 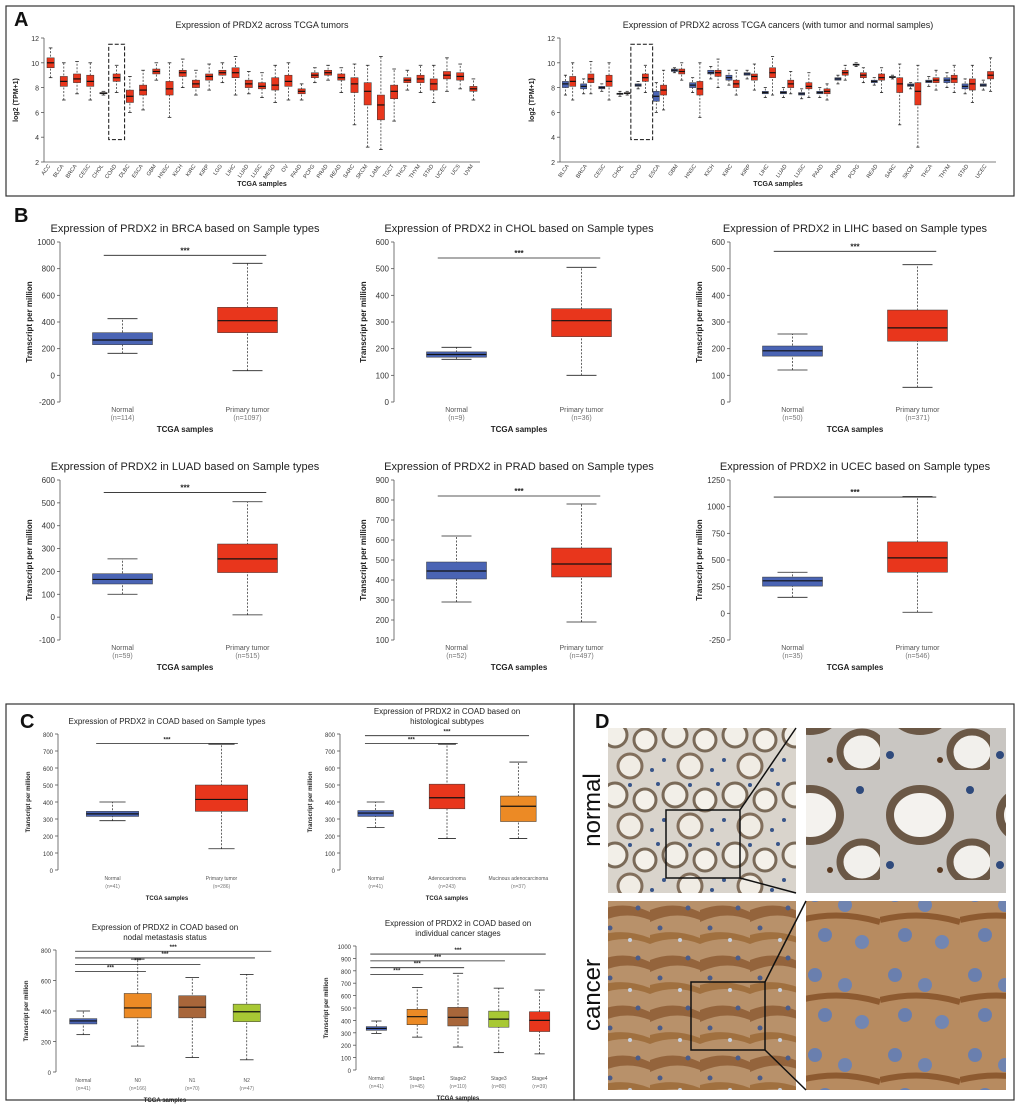 I want to click on x-tick-label: CHOL, so click(x=98, y=172).